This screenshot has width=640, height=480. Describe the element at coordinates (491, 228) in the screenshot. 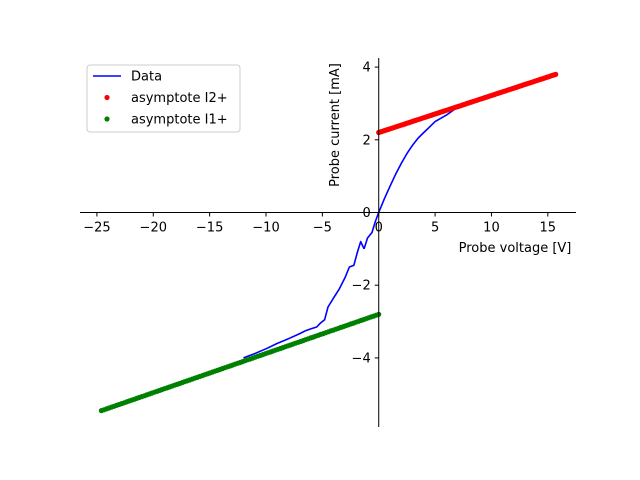

I see `x-tick-label: 10` at that location.